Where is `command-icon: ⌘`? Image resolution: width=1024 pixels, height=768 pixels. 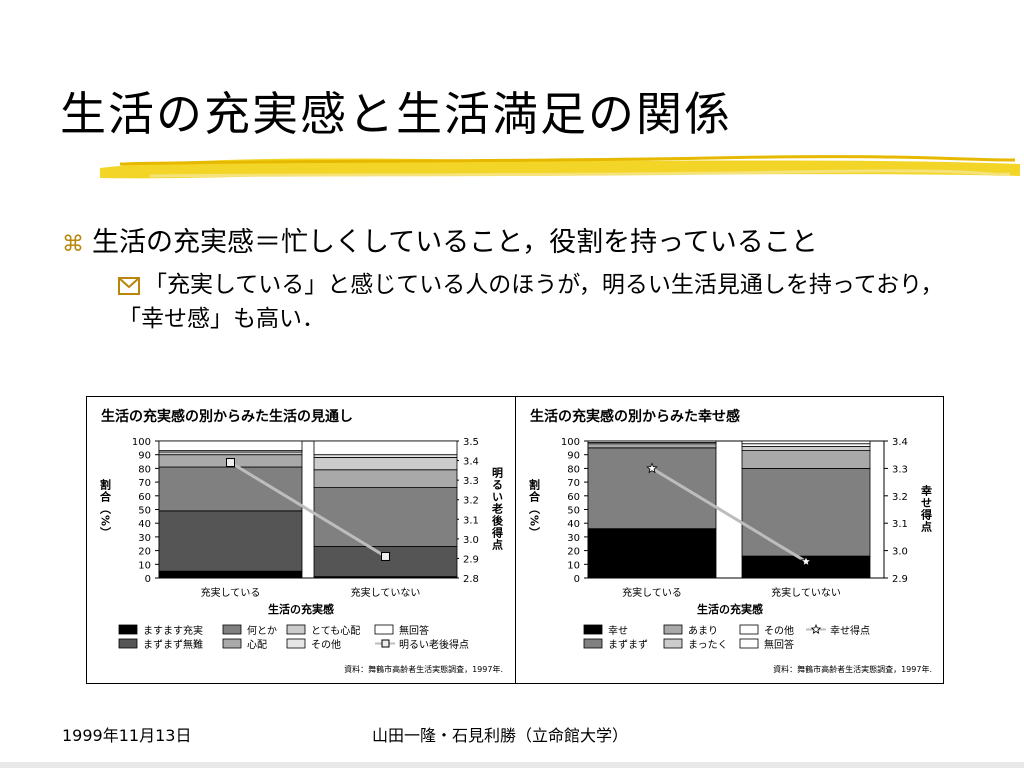 command-icon: ⌘ is located at coordinates (73, 244).